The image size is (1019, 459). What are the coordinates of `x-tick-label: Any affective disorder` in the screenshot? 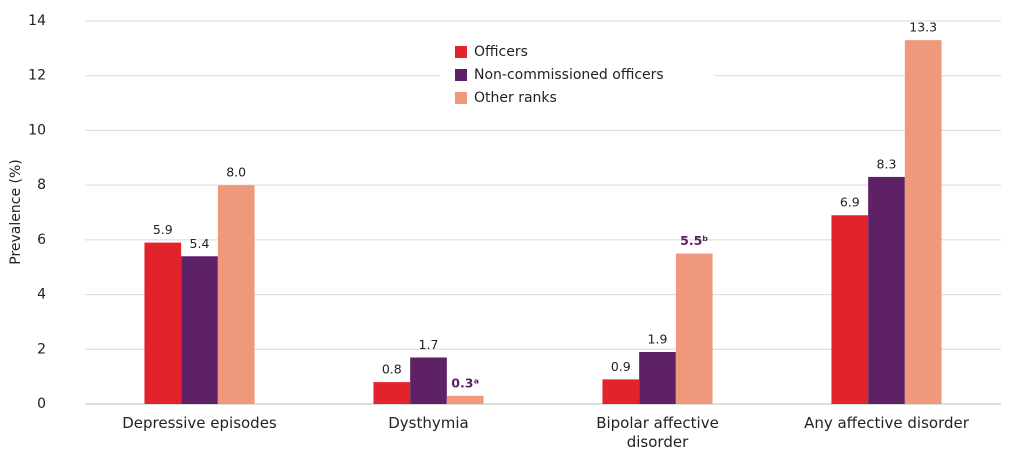 It's located at (886, 423).